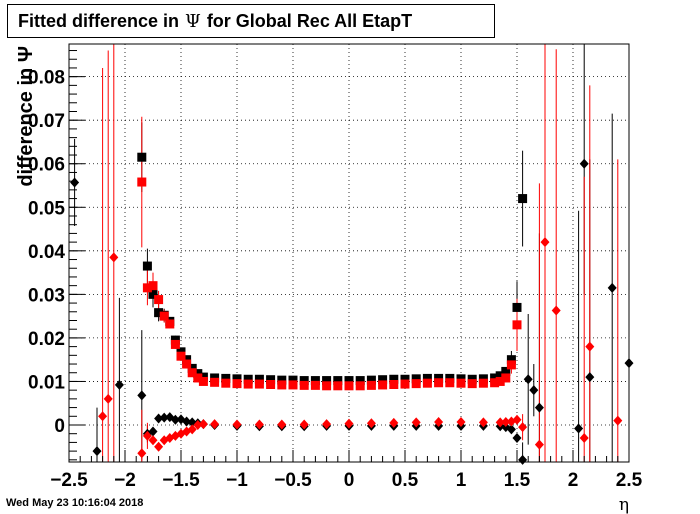 The width and height of the screenshot is (700, 514). Describe the element at coordinates (46, 208) in the screenshot. I see `y-tick-label: 0.05` at that location.